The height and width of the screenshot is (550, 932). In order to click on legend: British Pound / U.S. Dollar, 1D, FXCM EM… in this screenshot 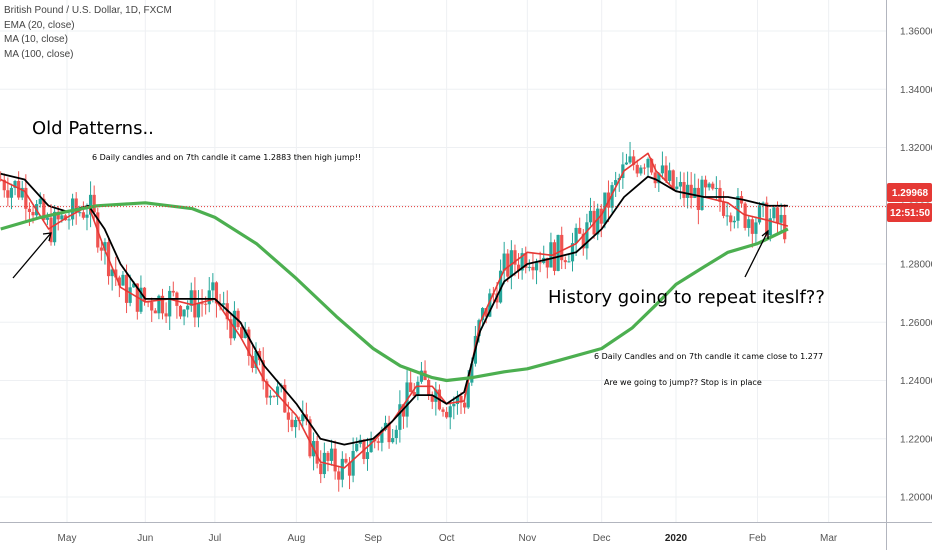, I will do `click(88, 33)`.